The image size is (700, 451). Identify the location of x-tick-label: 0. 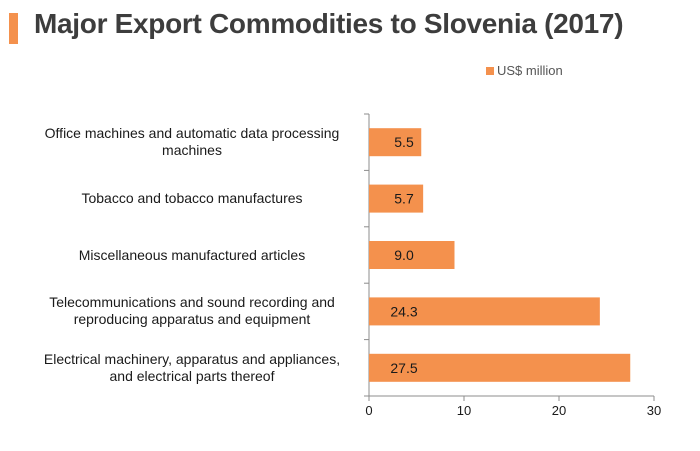
(368, 410).